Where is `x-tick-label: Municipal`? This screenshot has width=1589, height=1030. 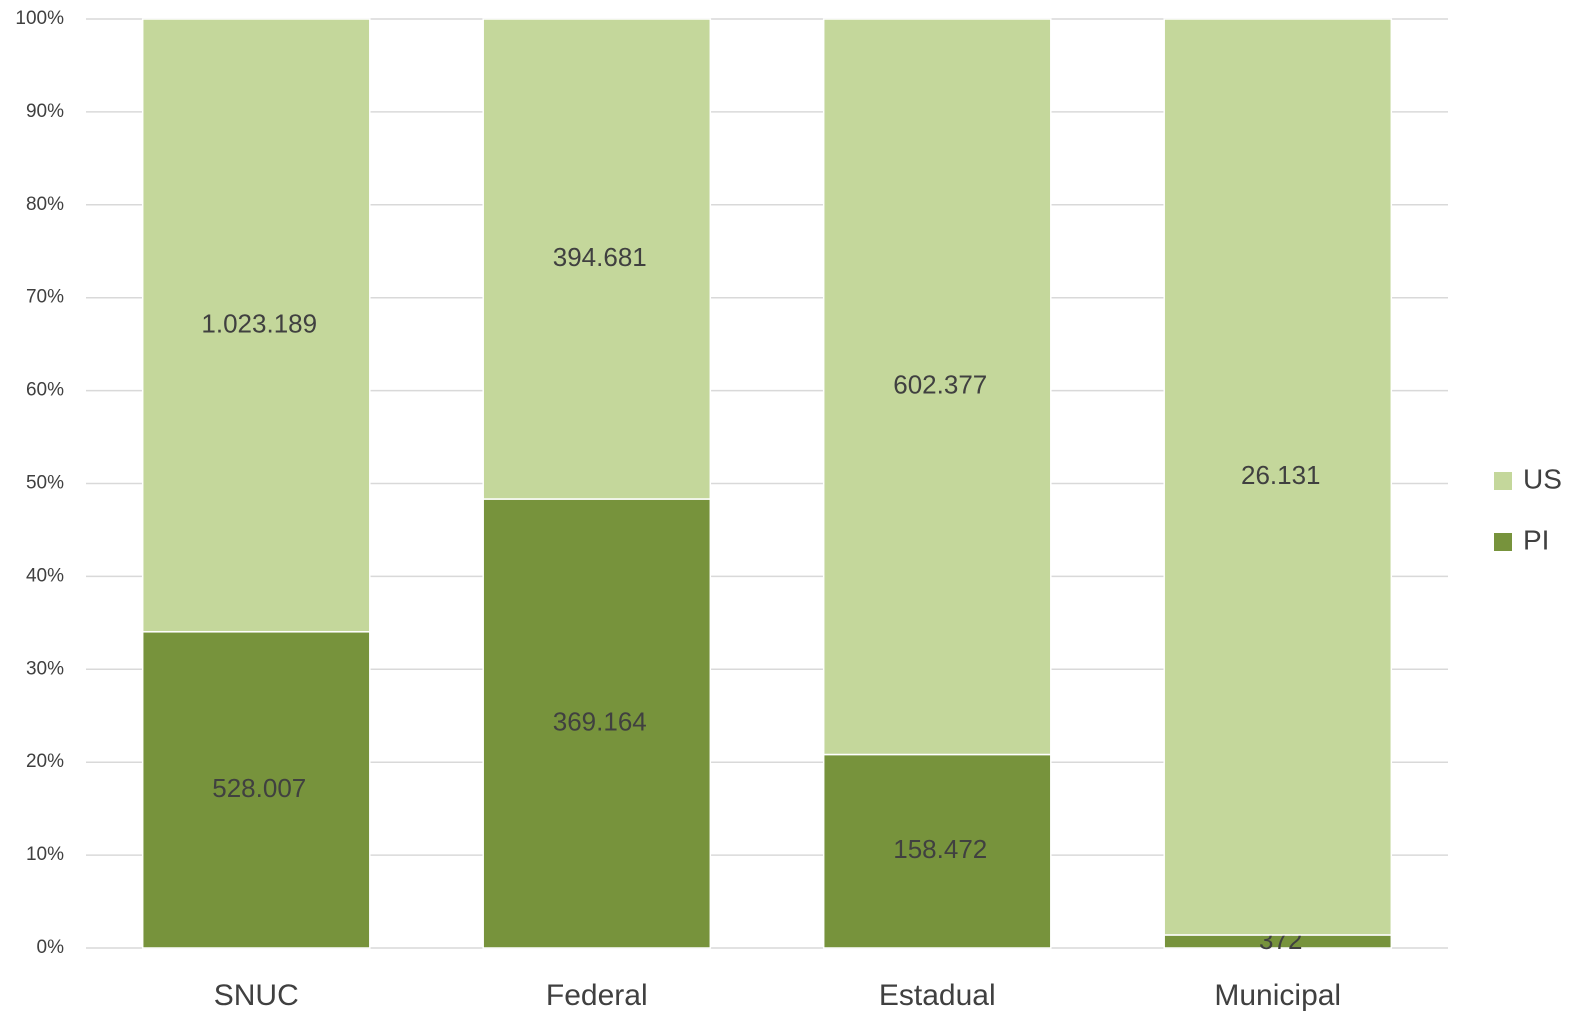 x-tick-label: Municipal is located at coordinates (1277, 995).